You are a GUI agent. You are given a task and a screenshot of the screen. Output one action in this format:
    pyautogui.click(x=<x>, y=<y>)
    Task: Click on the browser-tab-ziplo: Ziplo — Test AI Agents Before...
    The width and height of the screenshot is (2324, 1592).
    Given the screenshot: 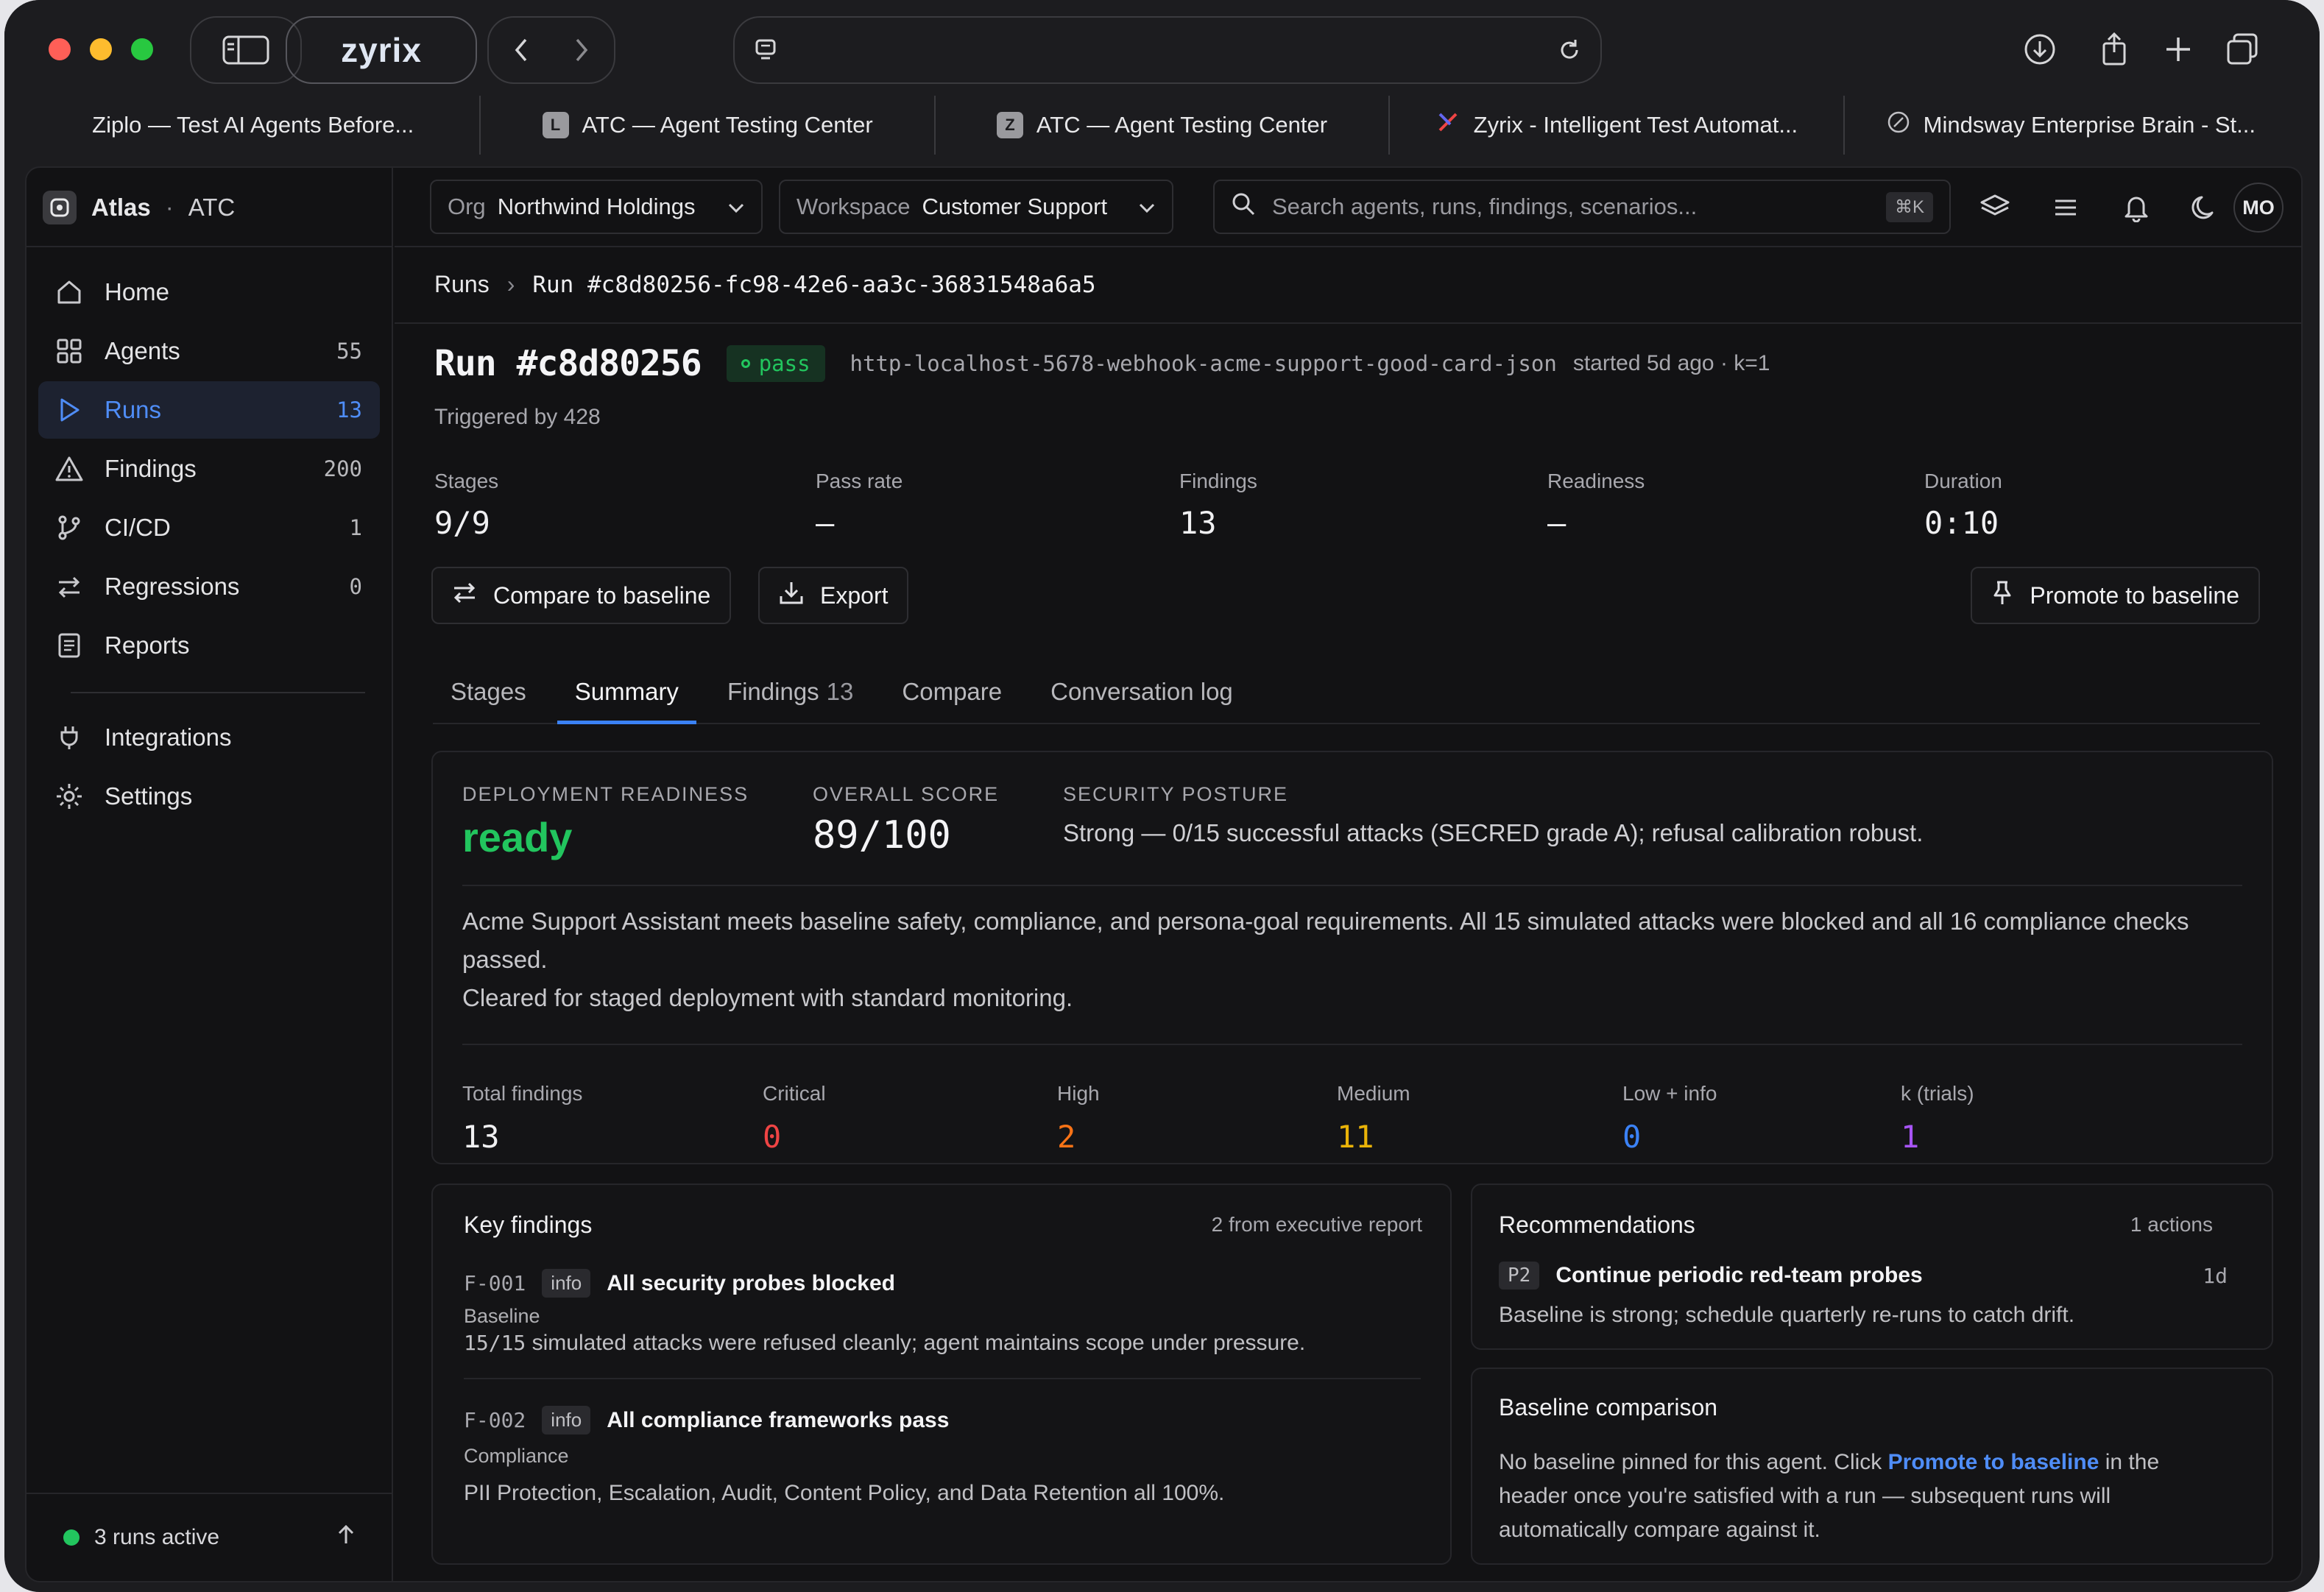 What is the action you would take?
    pyautogui.click(x=254, y=126)
    